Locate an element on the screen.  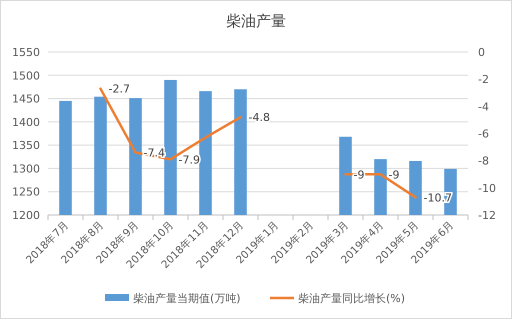
y-tick-label: 1250 is located at coordinates (26, 192).